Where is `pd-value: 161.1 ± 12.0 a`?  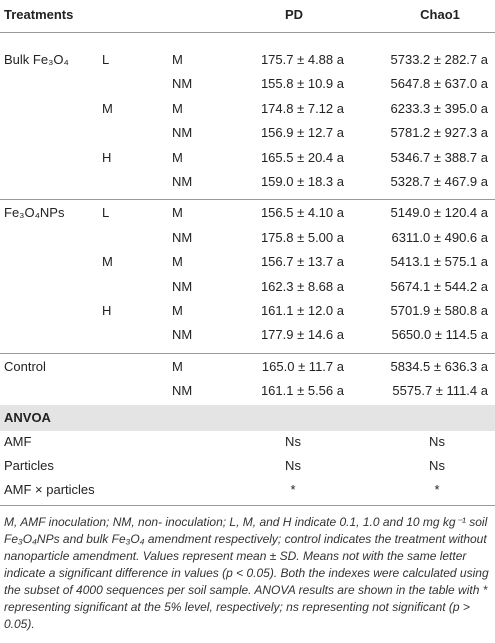
pd-value: 161.1 ± 12.0 a is located at coordinates (302, 310).